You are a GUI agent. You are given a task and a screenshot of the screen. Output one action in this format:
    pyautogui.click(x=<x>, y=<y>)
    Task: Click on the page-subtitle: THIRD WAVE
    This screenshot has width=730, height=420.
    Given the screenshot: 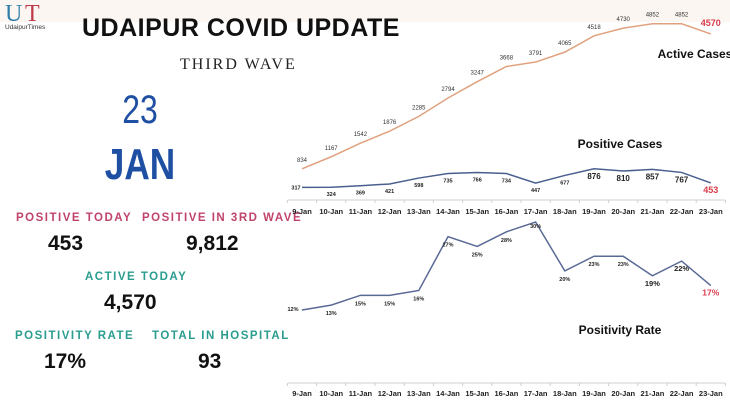 What is the action you would take?
    pyautogui.click(x=238, y=64)
    